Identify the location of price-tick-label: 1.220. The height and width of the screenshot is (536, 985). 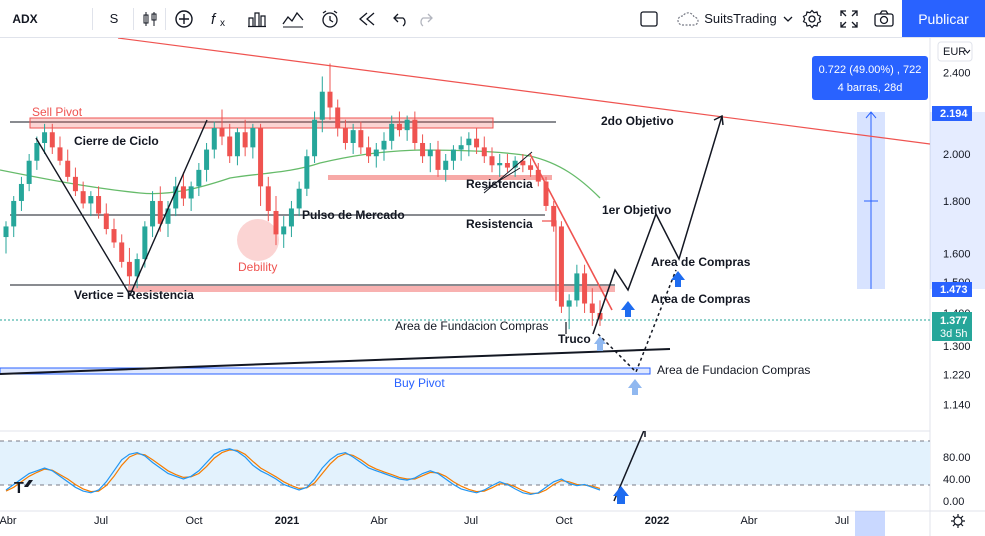
(957, 375).